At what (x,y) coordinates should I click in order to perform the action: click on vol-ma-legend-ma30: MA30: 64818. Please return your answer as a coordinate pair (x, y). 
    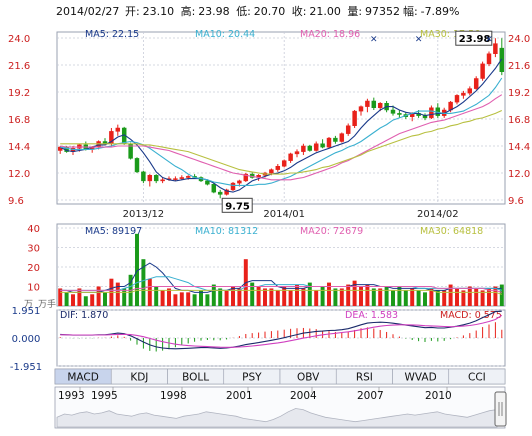
    Looking at the image, I should click on (451, 231).